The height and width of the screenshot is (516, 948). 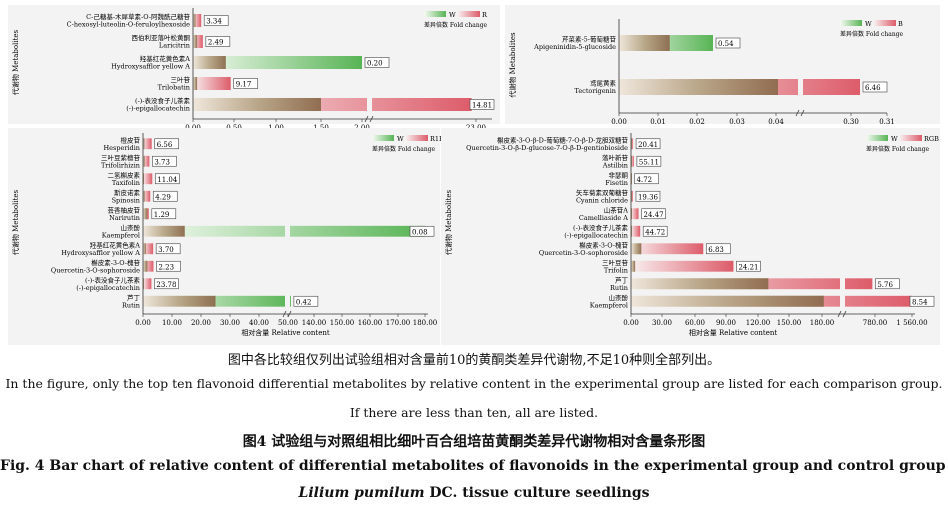 I want to click on fold-change-value: 3.34, so click(x=214, y=22).